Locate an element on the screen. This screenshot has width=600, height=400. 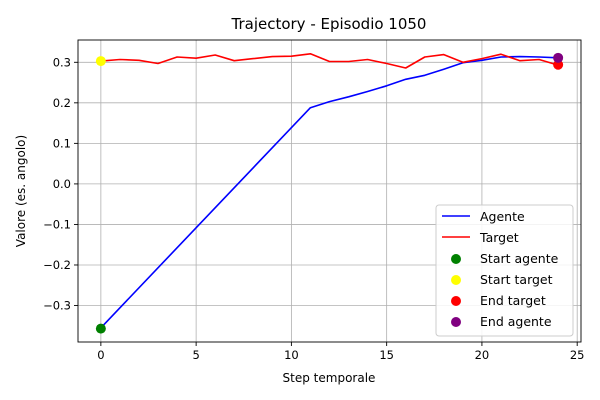
legend-label-end-target: End target is located at coordinates (513, 300).